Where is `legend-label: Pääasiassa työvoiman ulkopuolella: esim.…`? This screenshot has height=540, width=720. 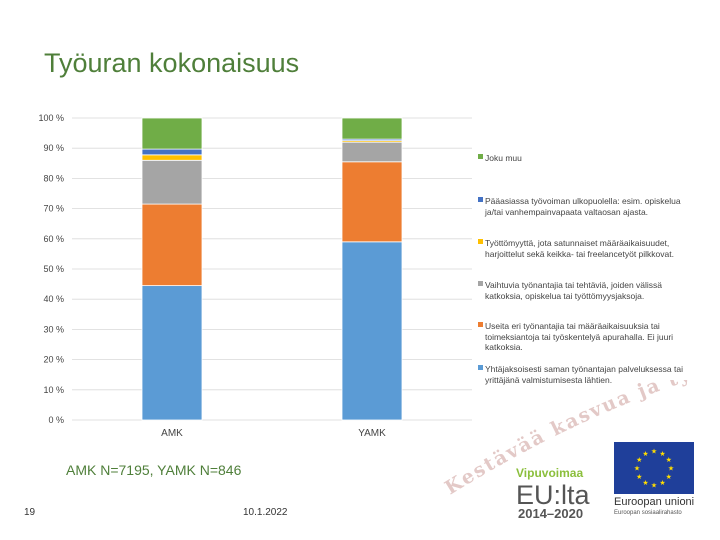
legend-label: Pääasiassa työvoiman ulkopuolella: esim.… is located at coordinates (583, 206).